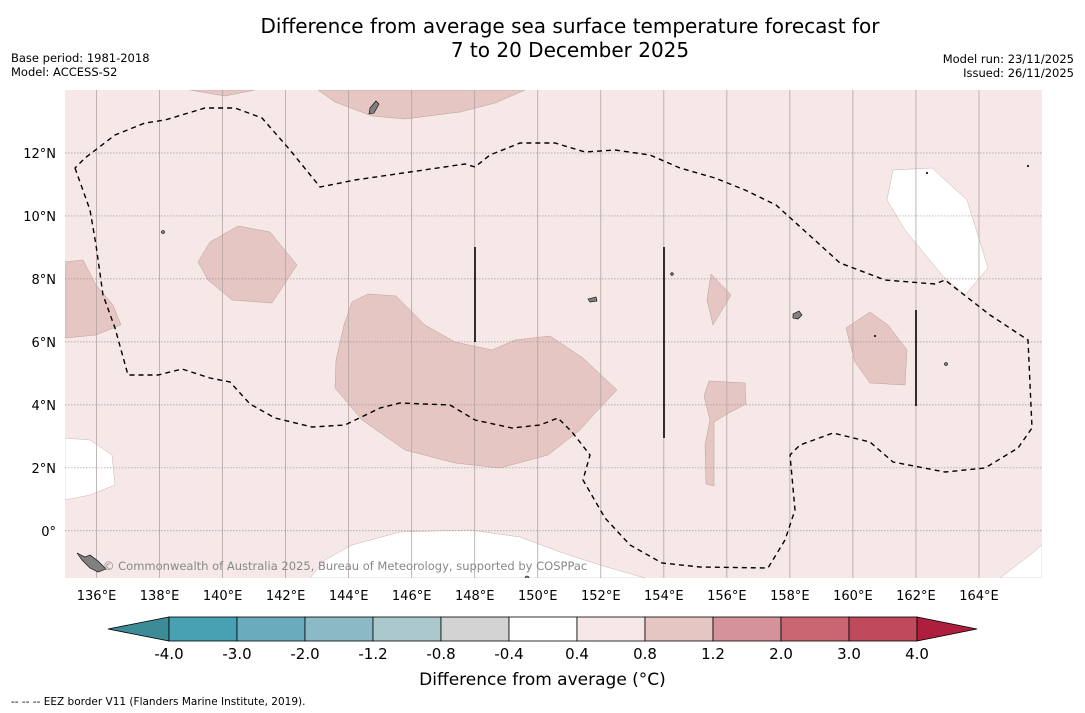 This screenshot has height=713, width=1085. What do you see at coordinates (44, 406) in the screenshot?
I see `lat-tick-label: 4°N` at bounding box center [44, 406].